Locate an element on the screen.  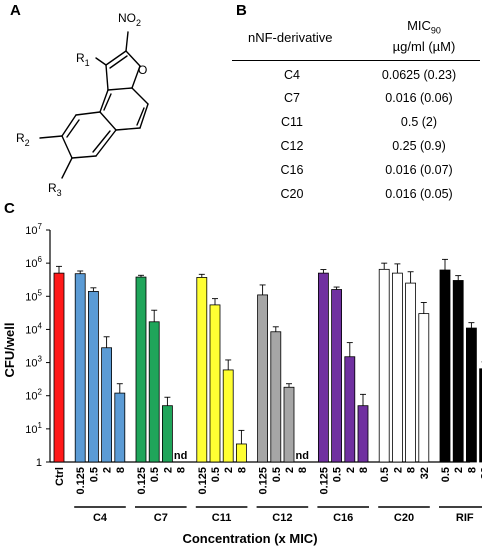
table-cell-compound: C11 is located at coordinates (291, 122).